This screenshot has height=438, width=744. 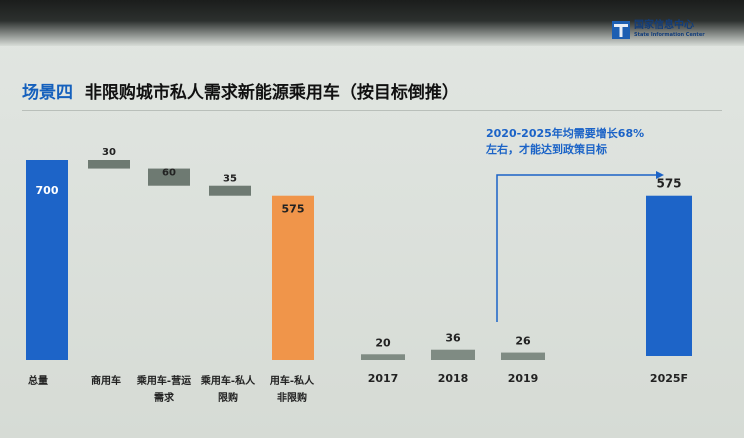 I want to click on year-value-label-1: 36, so click(x=453, y=338).